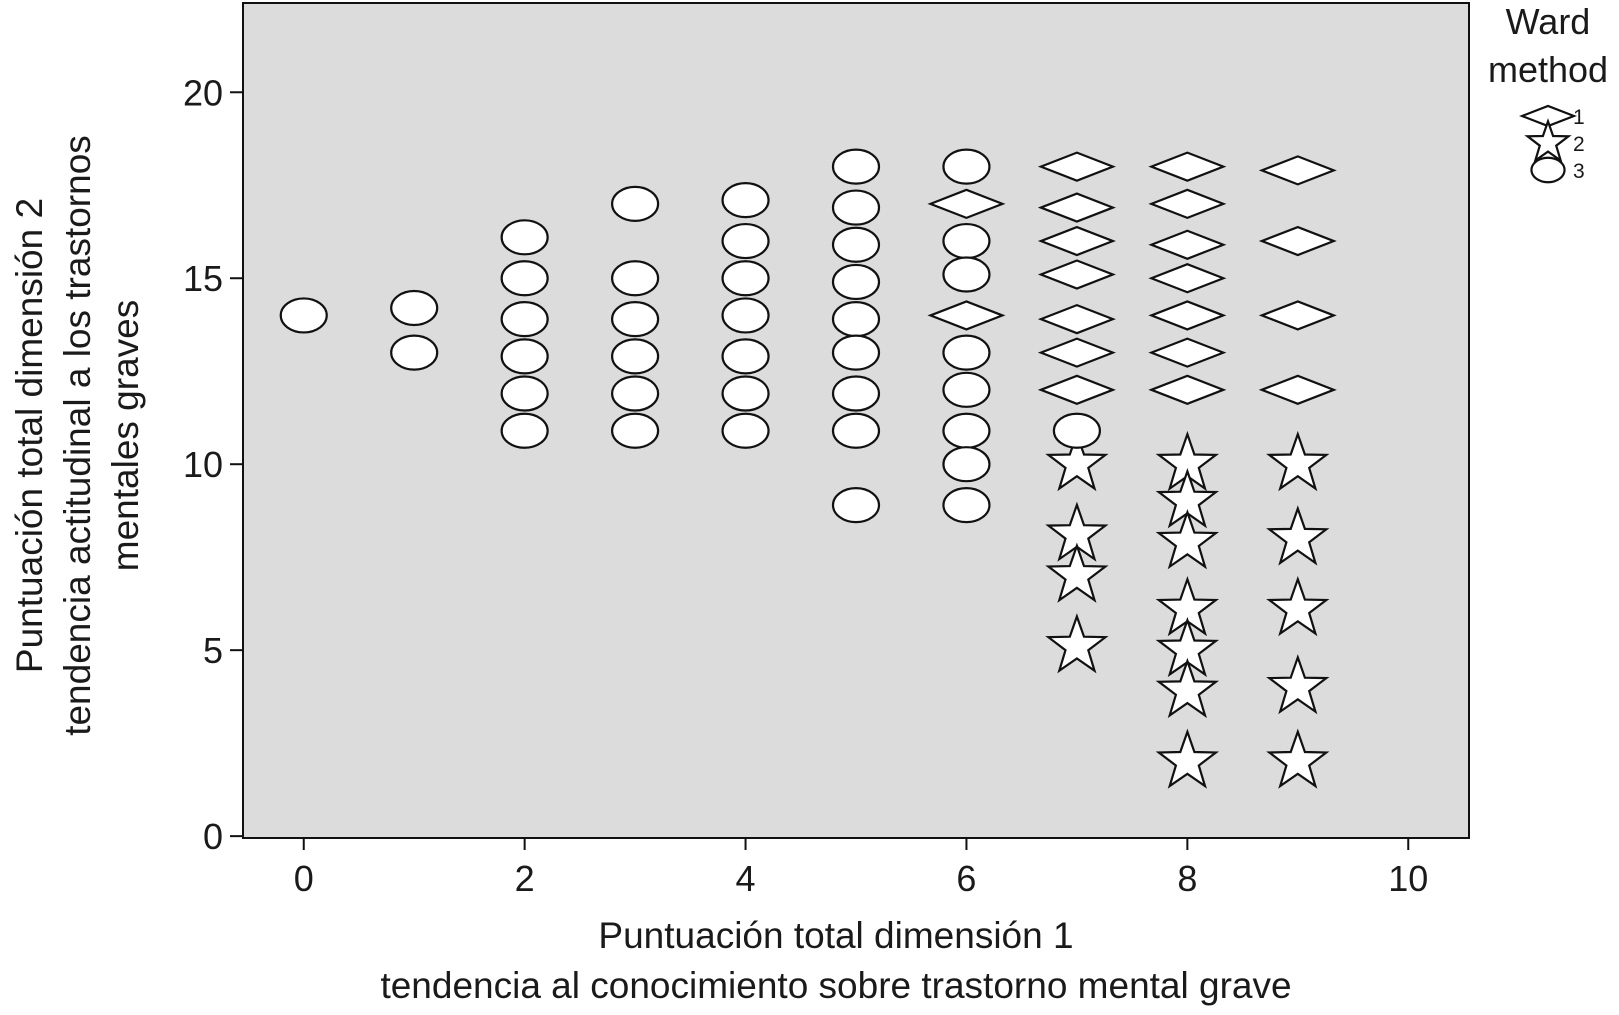  What do you see at coordinates (203, 92) in the screenshot?
I see `y-tick-label: 20` at bounding box center [203, 92].